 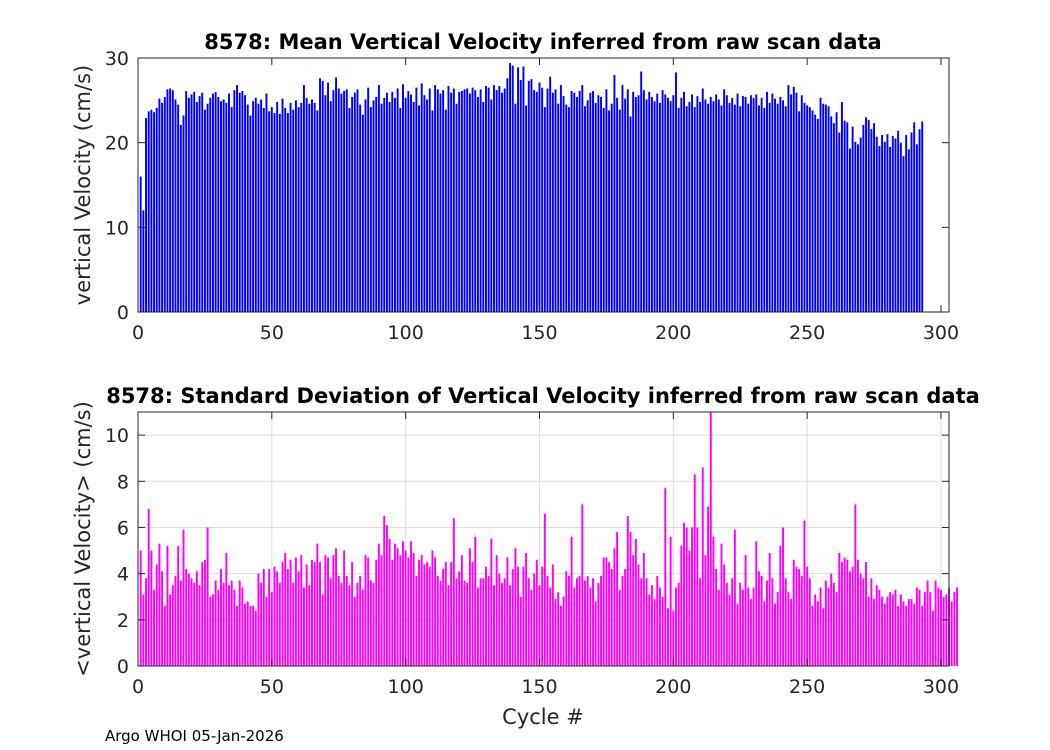 I want to click on mean-velocity-xtick-label-5: 250, so click(x=807, y=333).